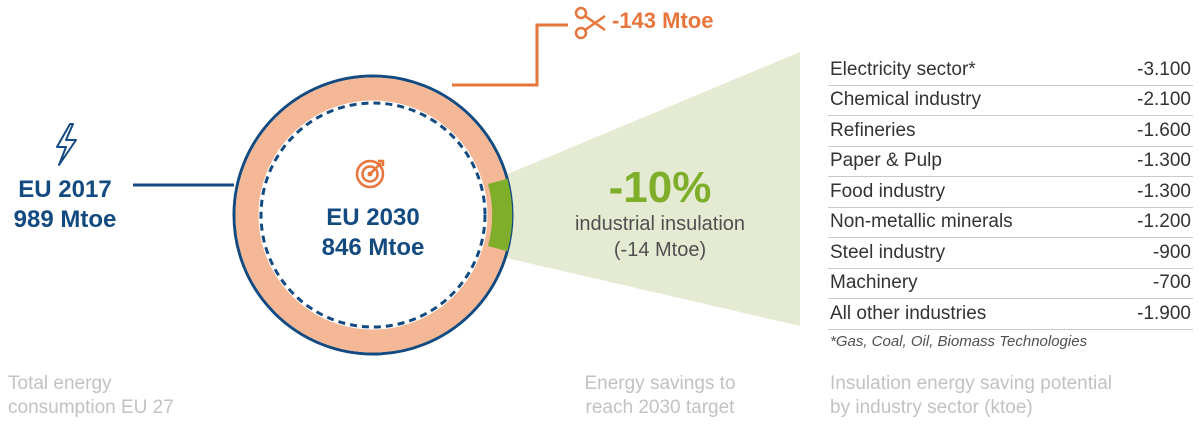 Image resolution: width=1200 pixels, height=425 pixels. Describe the element at coordinates (663, 20) in the screenshot. I see `reduction-label: -143 Mtoe` at that location.